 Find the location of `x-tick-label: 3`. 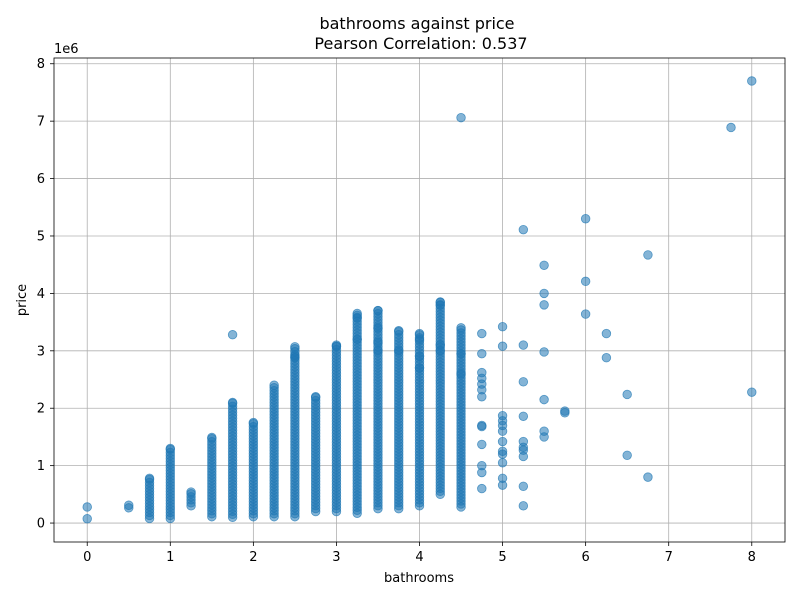

x-tick-label: 3 is located at coordinates (336, 557).